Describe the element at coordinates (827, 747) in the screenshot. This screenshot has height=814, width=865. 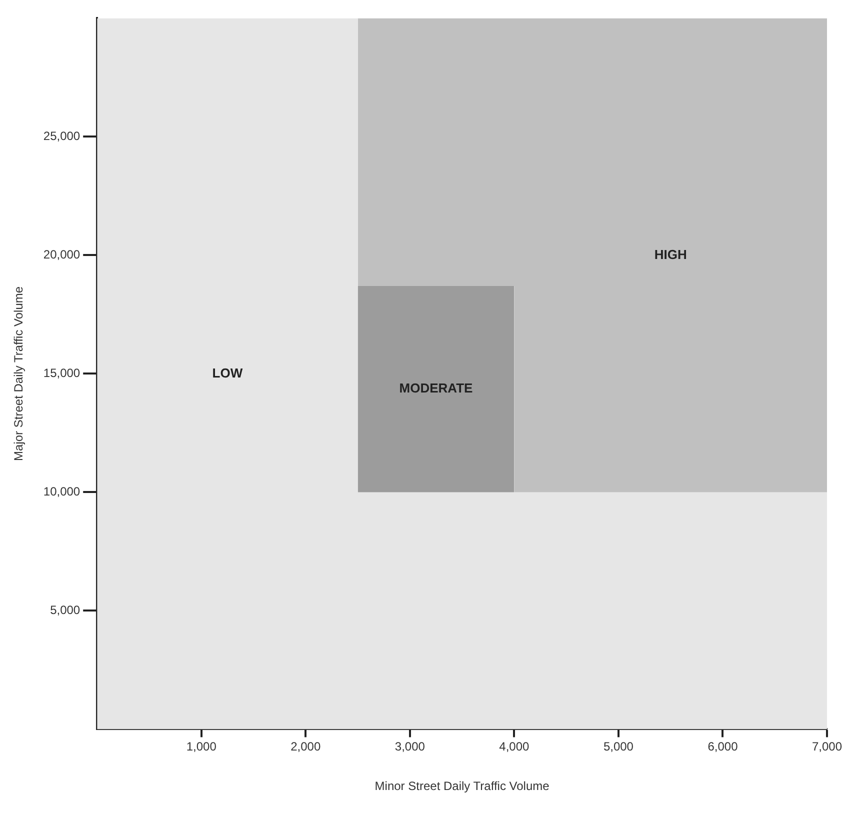
I see `x-tick-label: 7,000` at that location.